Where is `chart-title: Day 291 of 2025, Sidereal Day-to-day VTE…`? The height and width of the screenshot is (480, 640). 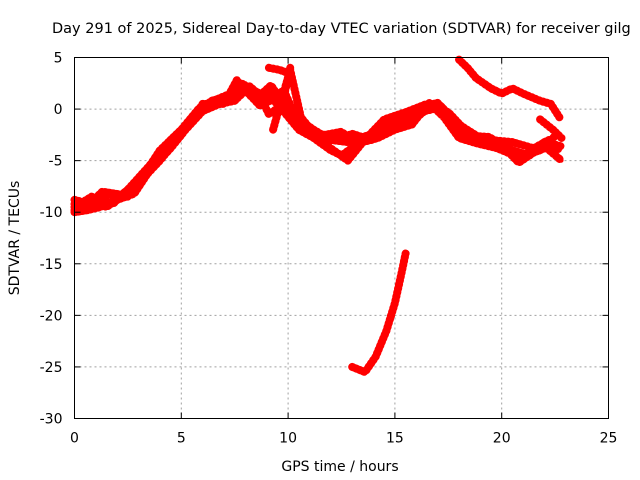 chart-title: Day 291 of 2025, Sidereal Day-to-day VTE… is located at coordinates (341, 29).